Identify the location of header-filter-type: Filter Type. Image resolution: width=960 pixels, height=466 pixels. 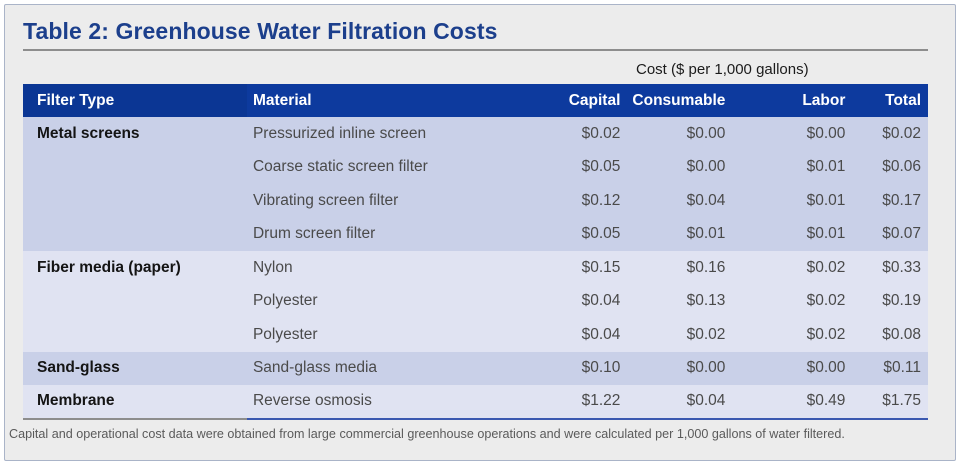
(135, 100).